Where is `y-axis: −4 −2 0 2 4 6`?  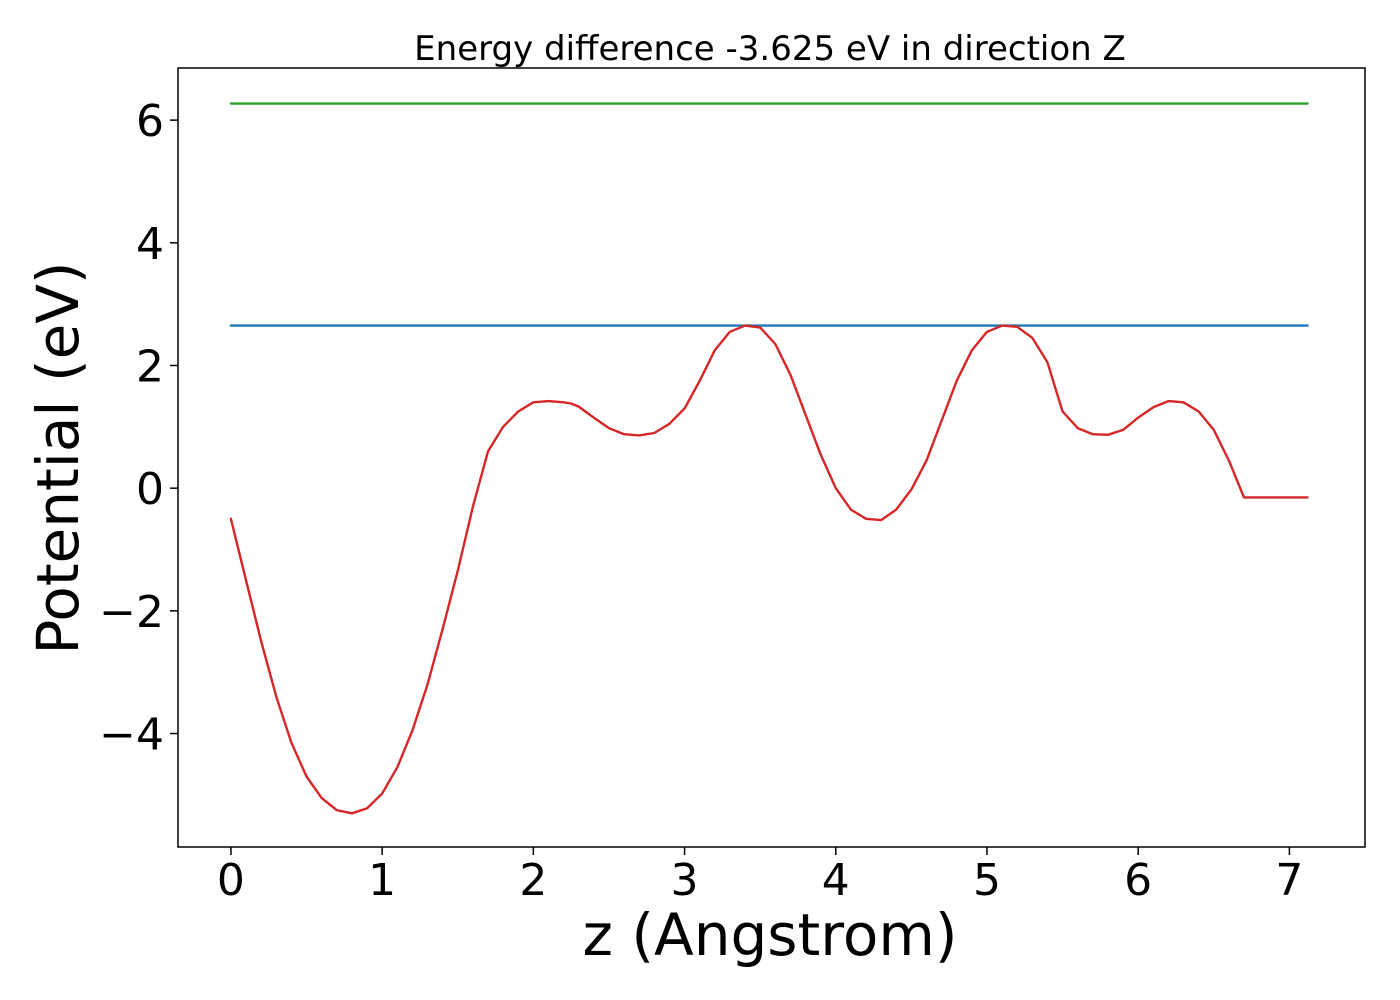 y-axis: −4 −2 0 2 4 6 is located at coordinates (138, 428).